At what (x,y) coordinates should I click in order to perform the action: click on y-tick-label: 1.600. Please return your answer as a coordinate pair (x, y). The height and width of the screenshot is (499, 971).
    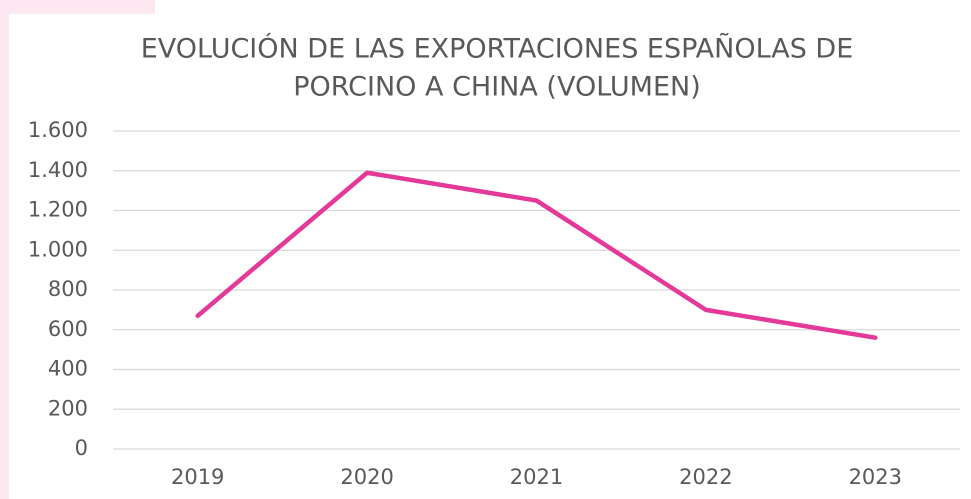
    Looking at the image, I should click on (58, 130).